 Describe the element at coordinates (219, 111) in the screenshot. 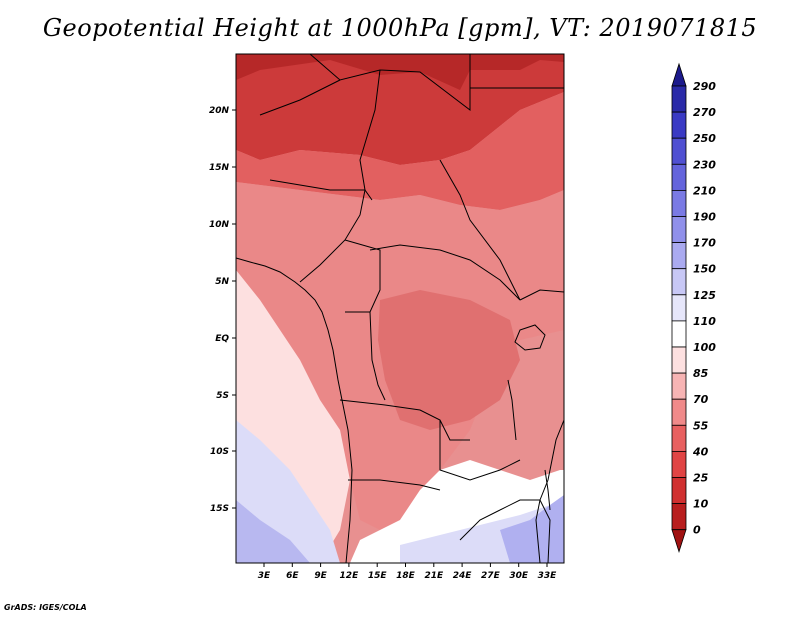

I see `lat-label: 20N` at that location.